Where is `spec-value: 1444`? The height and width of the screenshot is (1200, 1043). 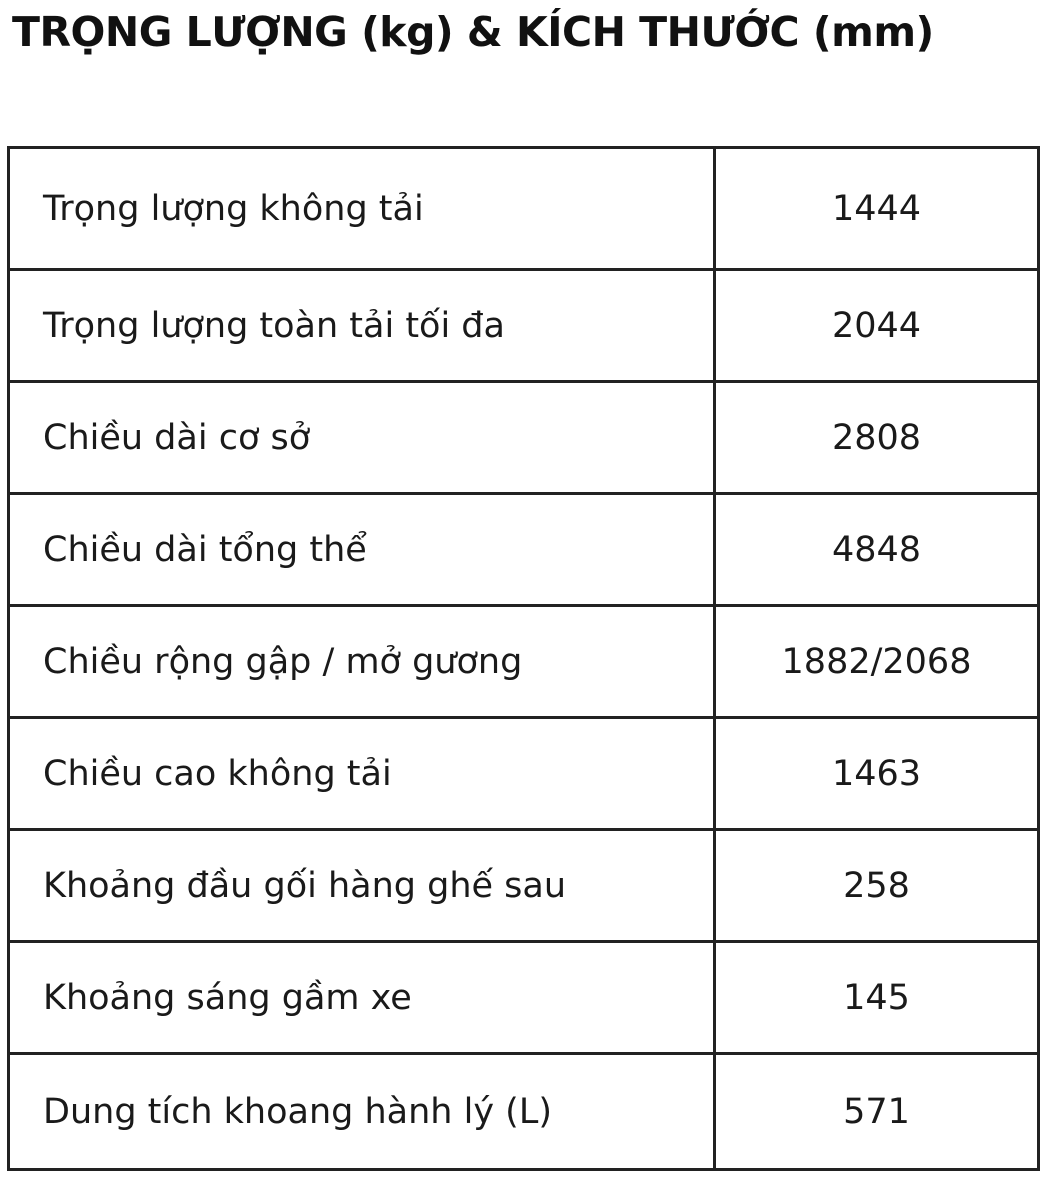
spec-value: 1444 is located at coordinates (876, 208).